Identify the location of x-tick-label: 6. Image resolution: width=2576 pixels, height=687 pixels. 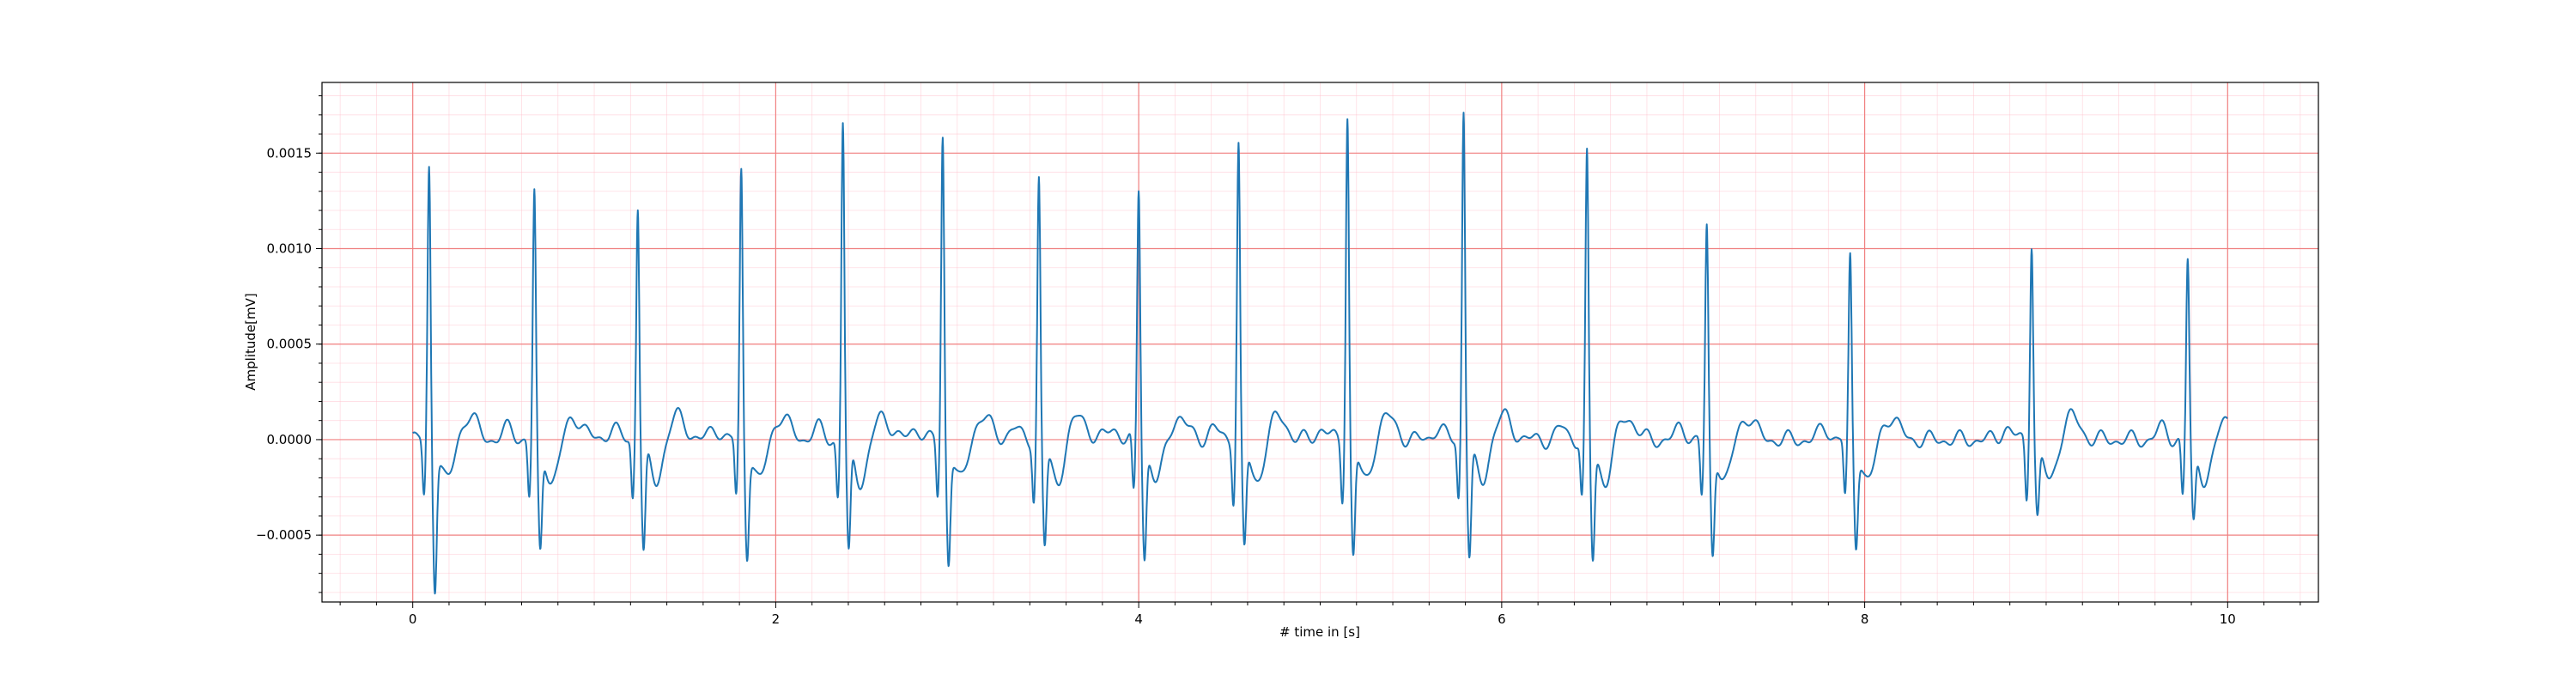
(1502, 619).